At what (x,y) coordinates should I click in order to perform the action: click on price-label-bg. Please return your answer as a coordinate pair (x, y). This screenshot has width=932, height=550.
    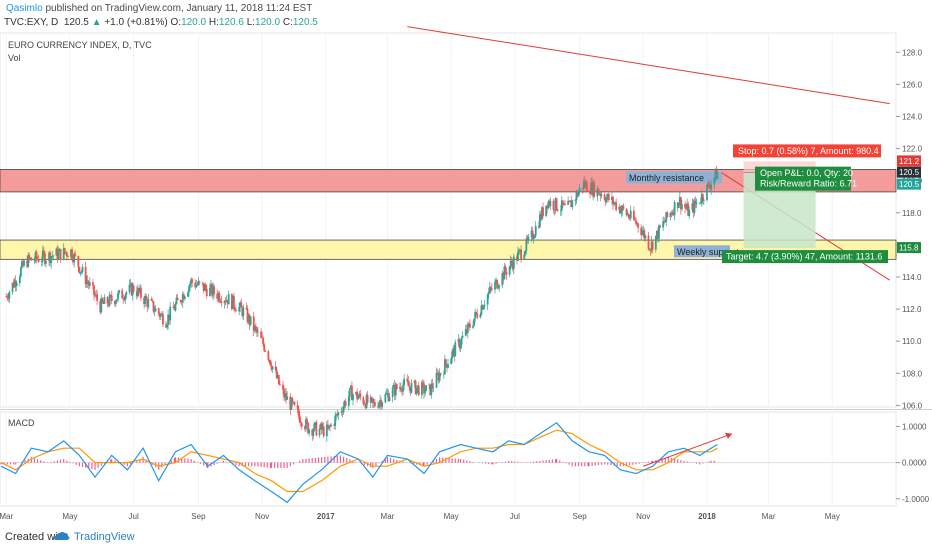
    Looking at the image, I should click on (909, 161).